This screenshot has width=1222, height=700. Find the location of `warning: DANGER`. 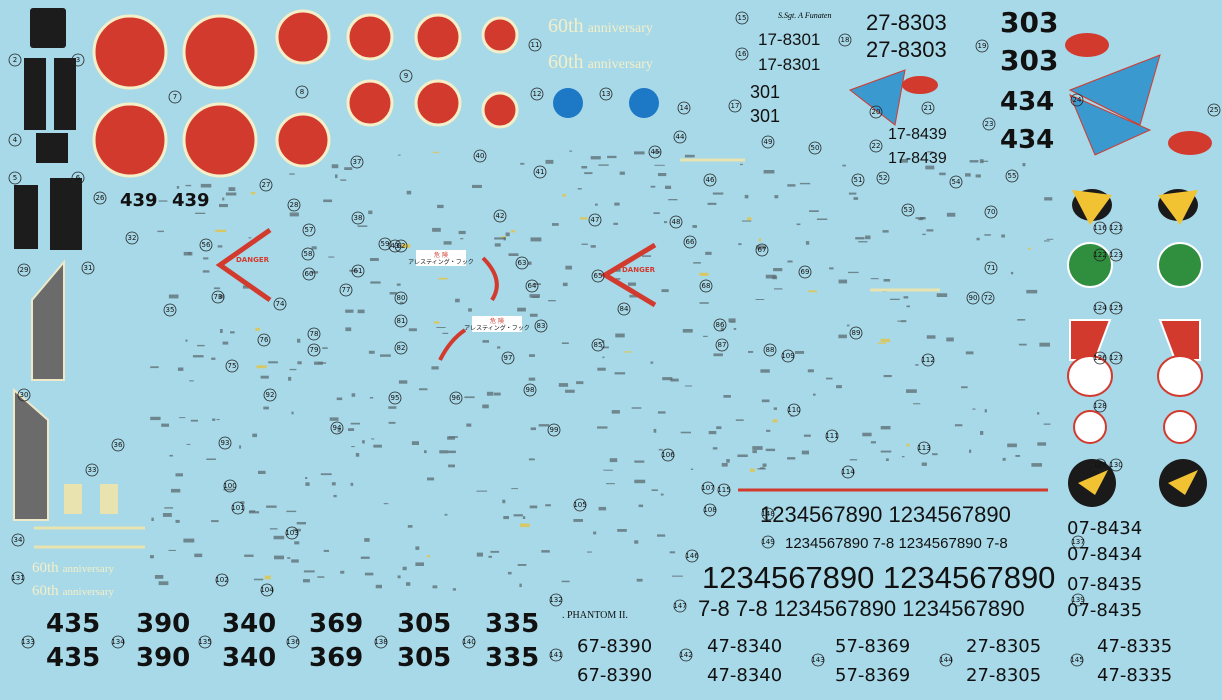

warning: DANGER is located at coordinates (639, 270).